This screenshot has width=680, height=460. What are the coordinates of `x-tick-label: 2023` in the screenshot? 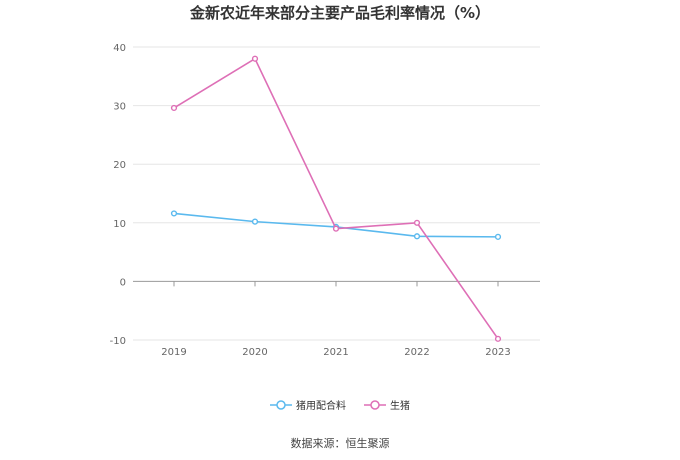 It's located at (497, 352).